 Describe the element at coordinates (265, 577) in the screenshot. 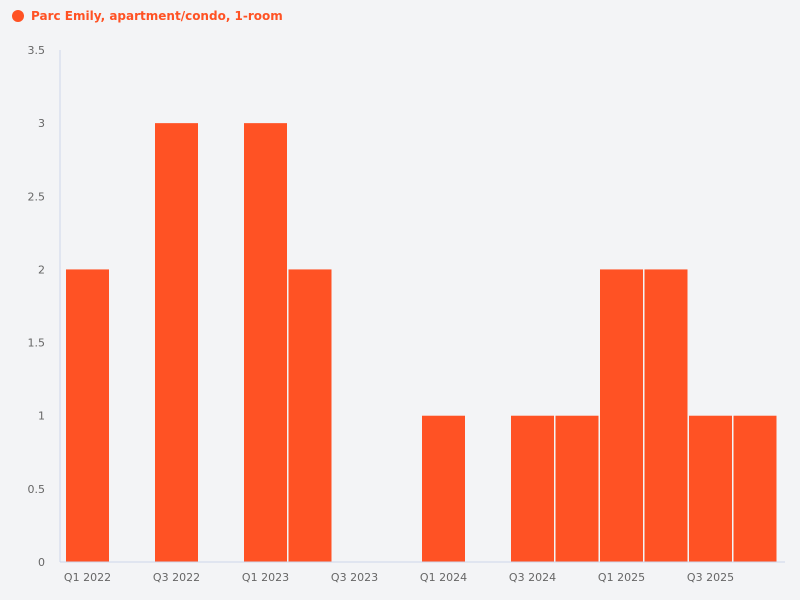

I see `x-tick-label: Q1 2023` at that location.